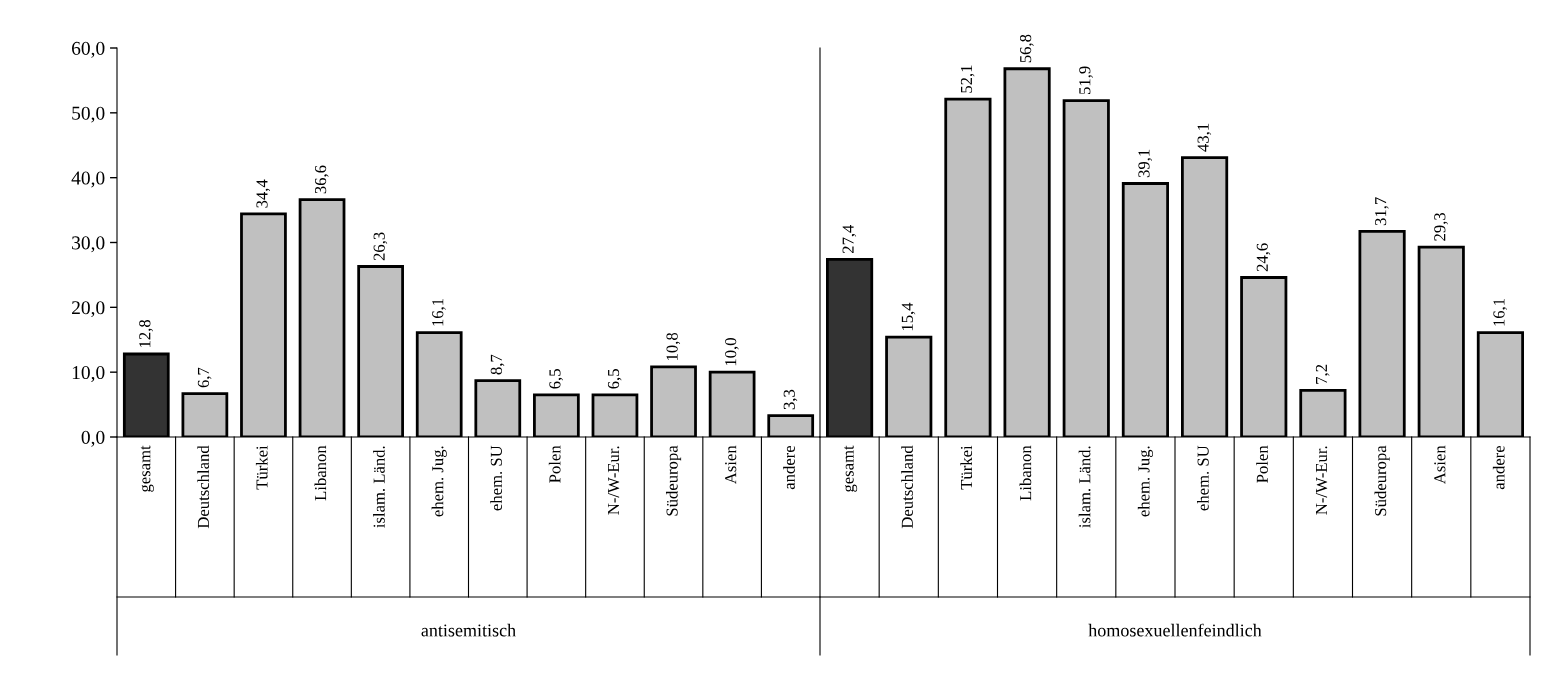 The height and width of the screenshot is (677, 1549). I want to click on data-label: 10,8, so click(673, 346).